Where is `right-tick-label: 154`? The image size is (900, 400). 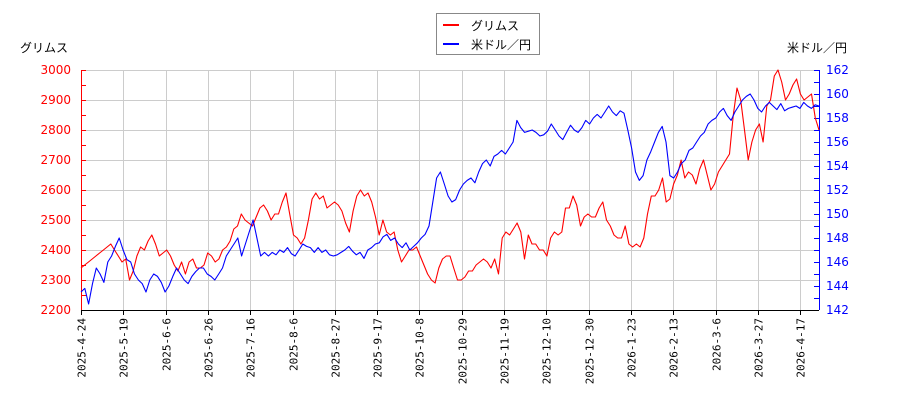
right-tick-label: 154 is located at coordinates (837, 166).